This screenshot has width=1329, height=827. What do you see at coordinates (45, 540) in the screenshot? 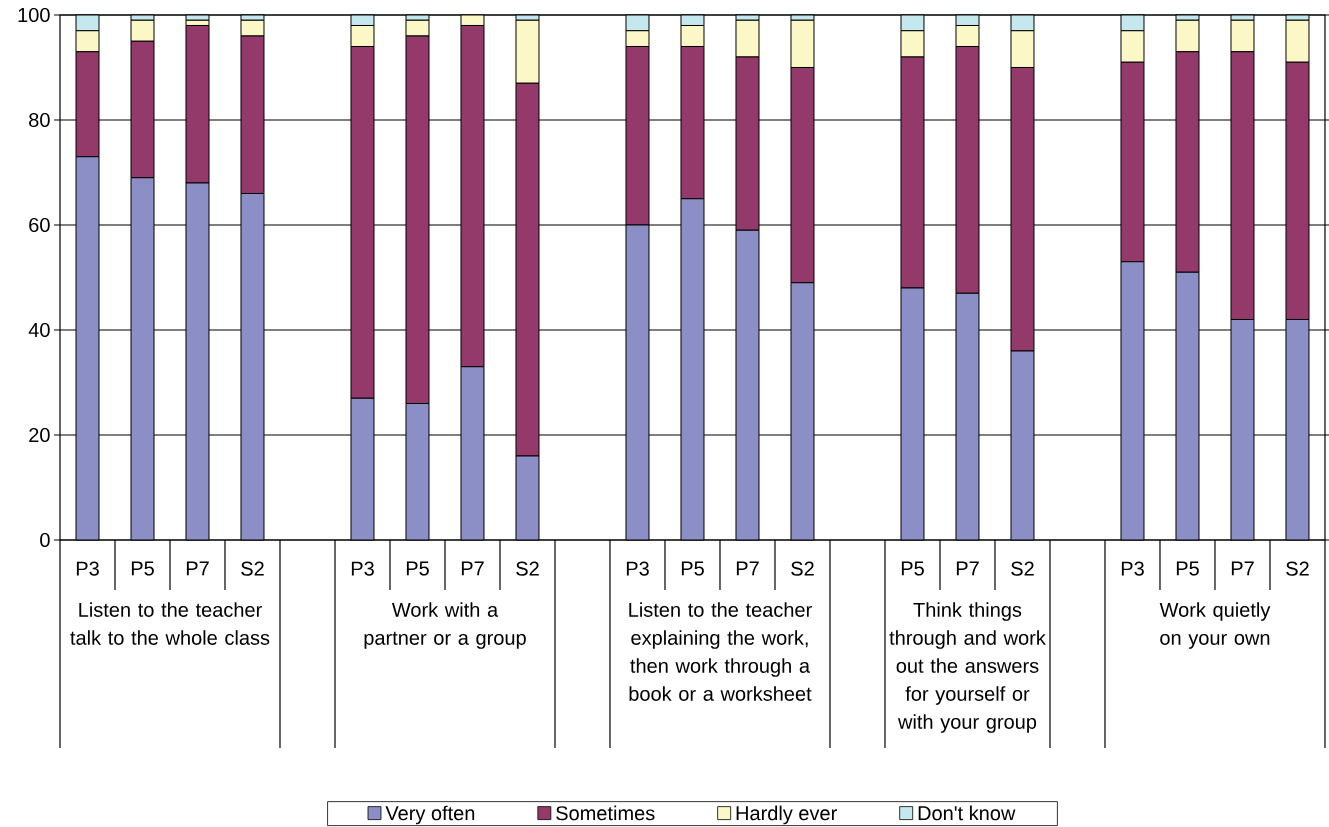
I see `y-tick-label: 0` at bounding box center [45, 540].